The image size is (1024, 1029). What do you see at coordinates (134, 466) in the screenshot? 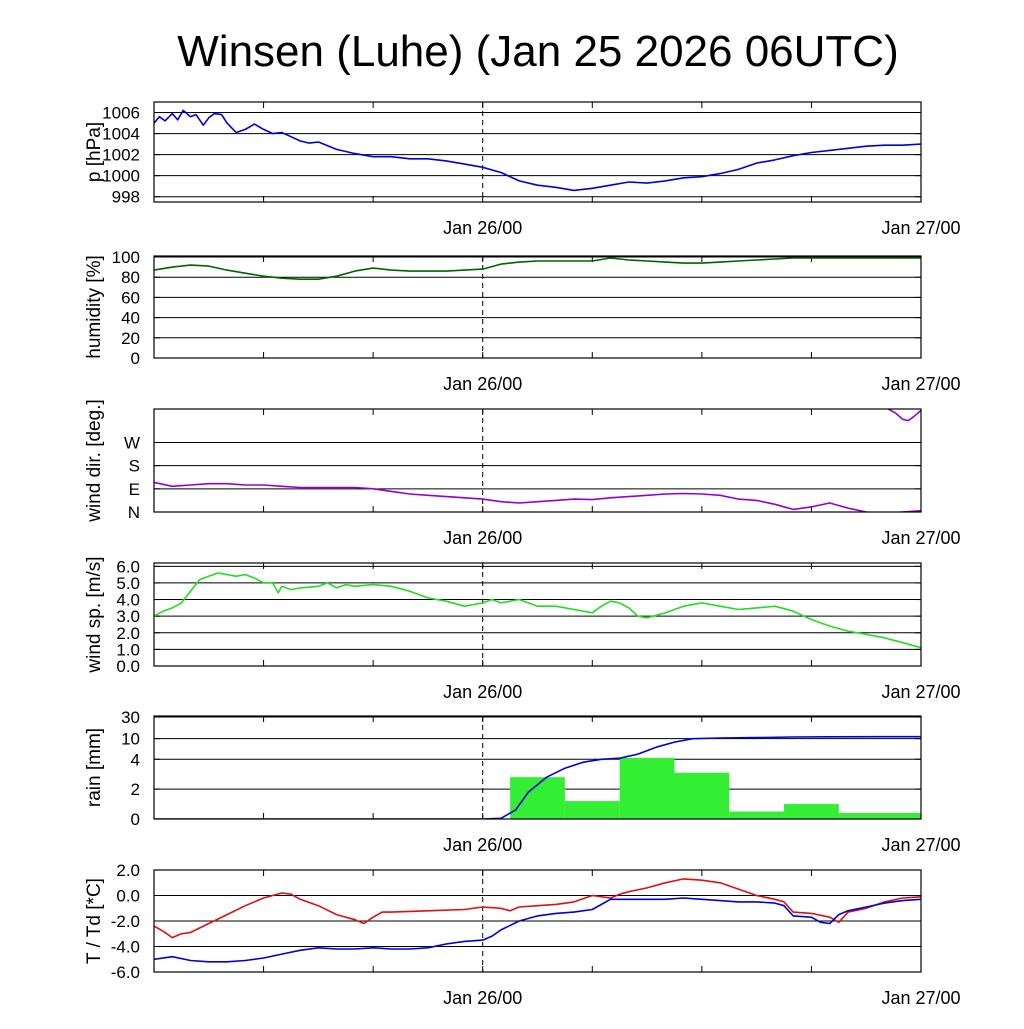
I see `panel-wind_direction-ytick-label: S` at bounding box center [134, 466].